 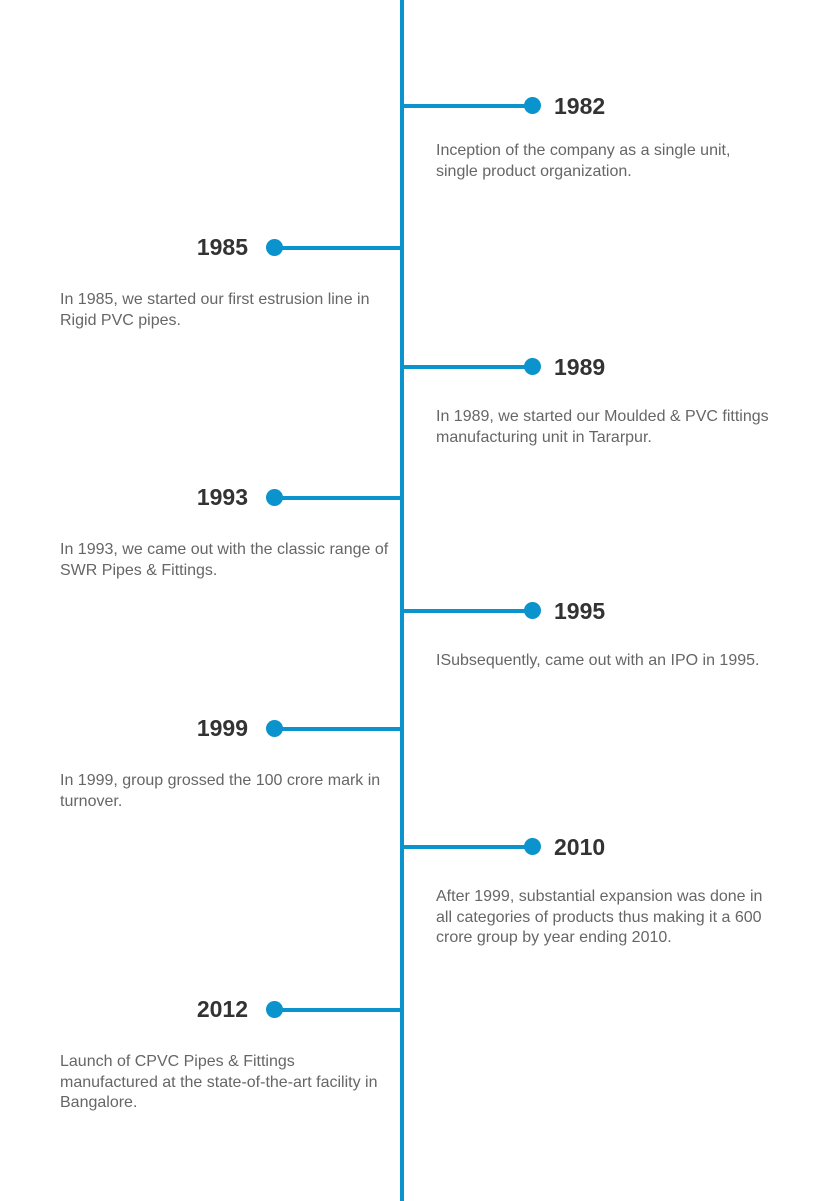 I want to click on timeline-dot-2010, so click(x=532, y=846).